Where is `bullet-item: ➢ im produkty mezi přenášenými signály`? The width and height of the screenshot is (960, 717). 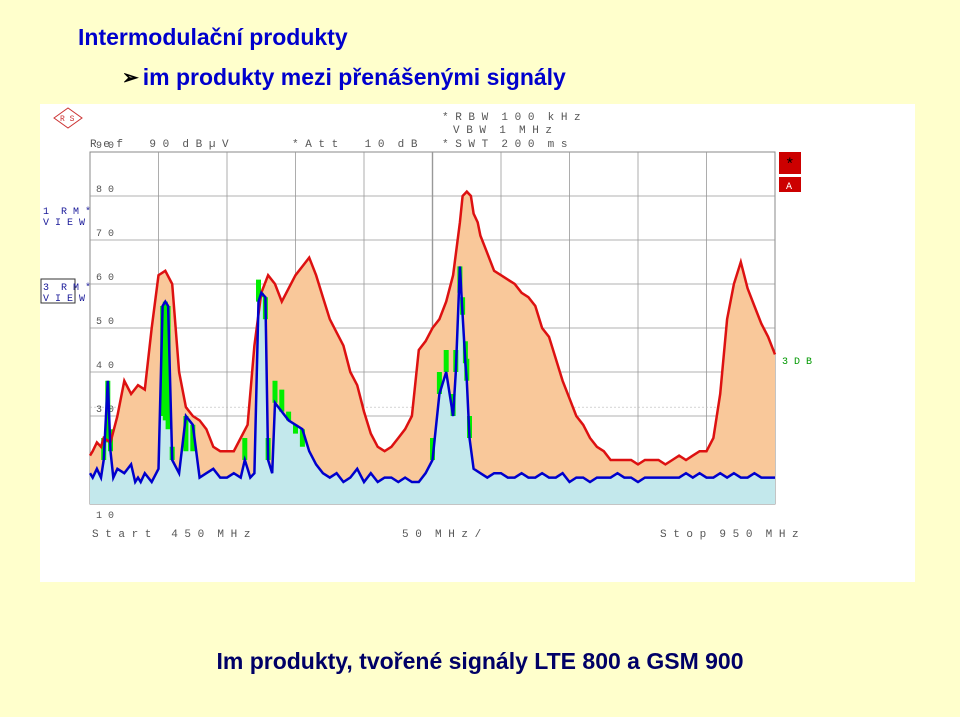 bullet-item: ➢ im produkty mezi přenášenými signály is located at coordinates (344, 77).